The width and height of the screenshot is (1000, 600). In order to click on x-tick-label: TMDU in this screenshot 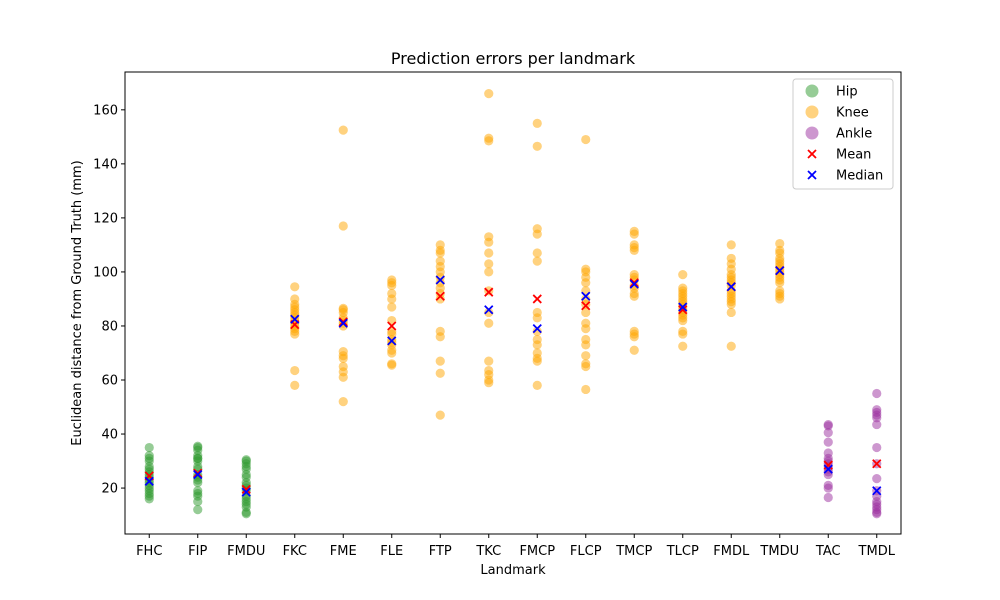, I will do `click(779, 551)`.